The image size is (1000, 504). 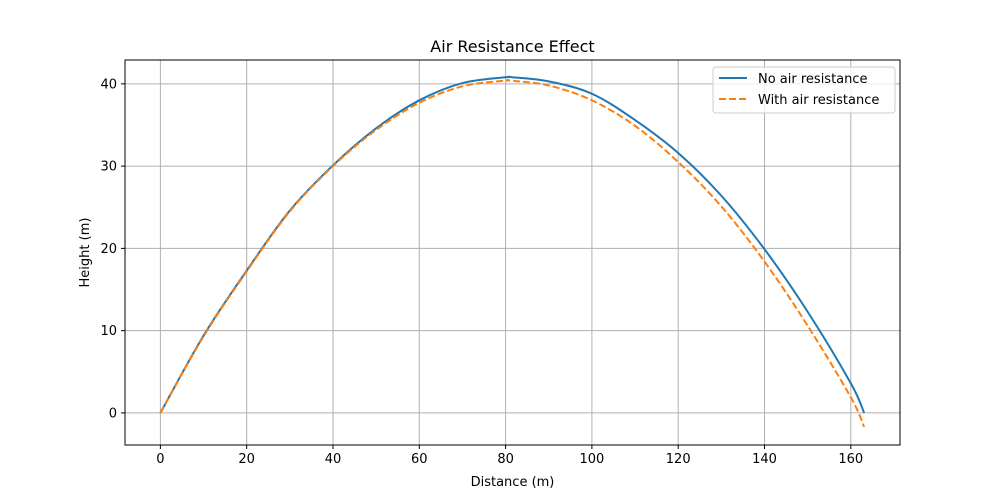 I want to click on legend: No air resistance With air resistance, so click(x=804, y=90).